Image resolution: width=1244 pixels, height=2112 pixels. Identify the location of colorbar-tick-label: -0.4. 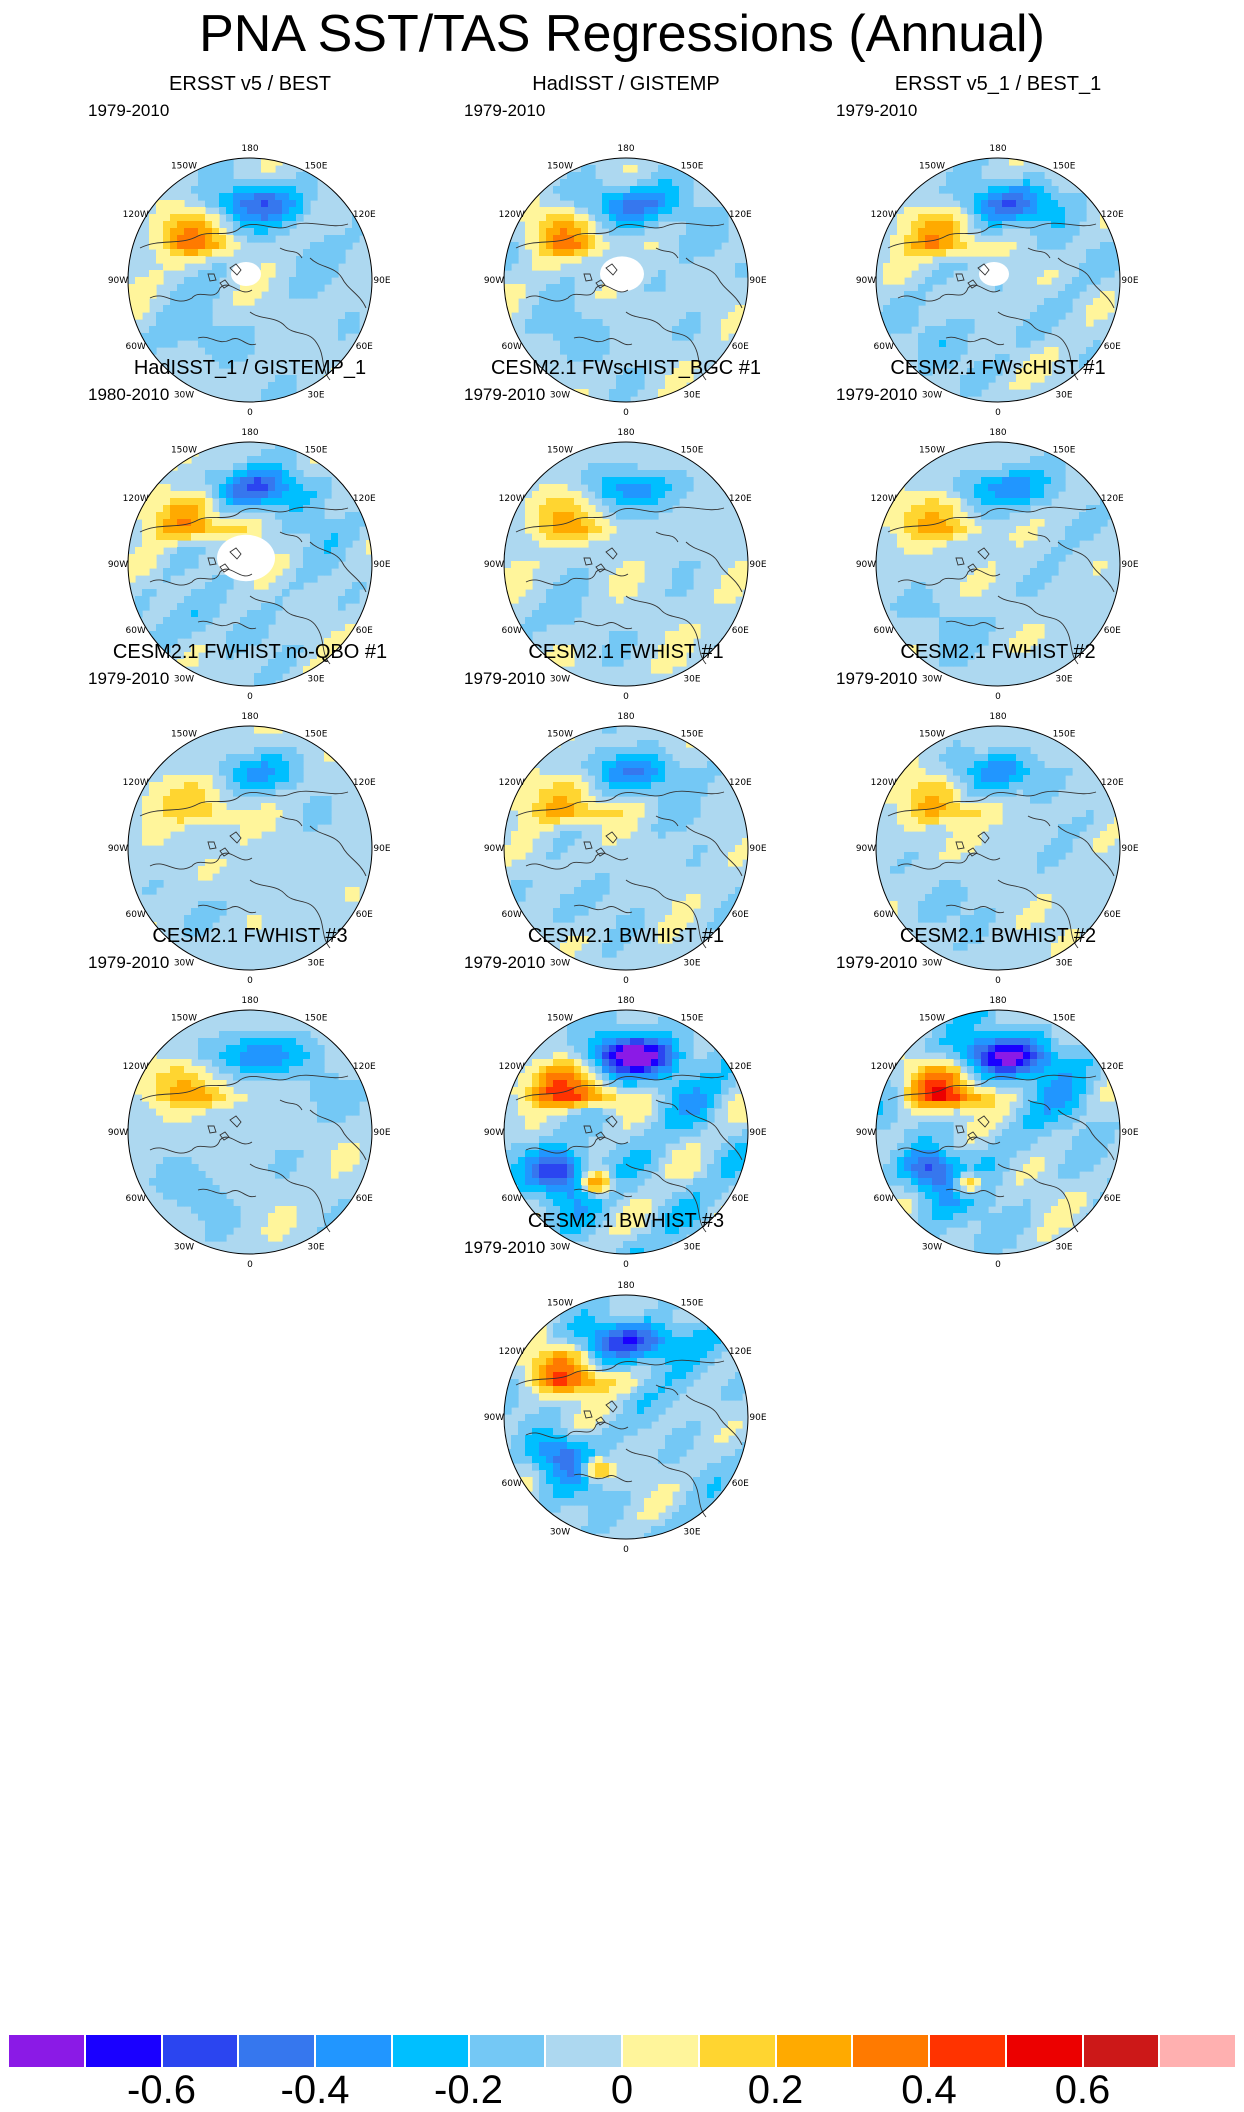
(315, 2090).